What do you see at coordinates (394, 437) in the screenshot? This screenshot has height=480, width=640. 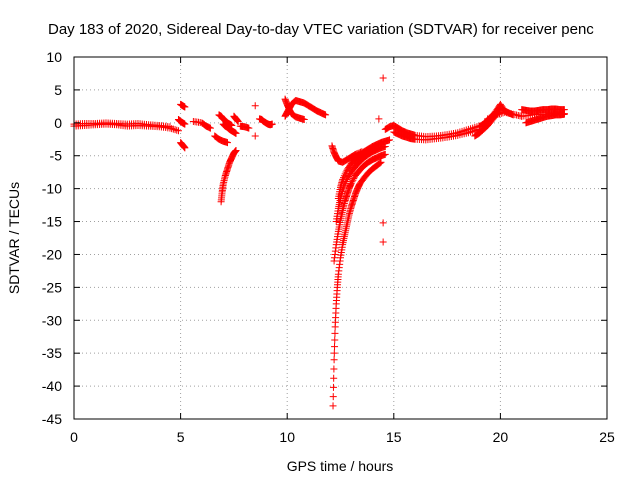 I see `x-tick-label: 15` at bounding box center [394, 437].